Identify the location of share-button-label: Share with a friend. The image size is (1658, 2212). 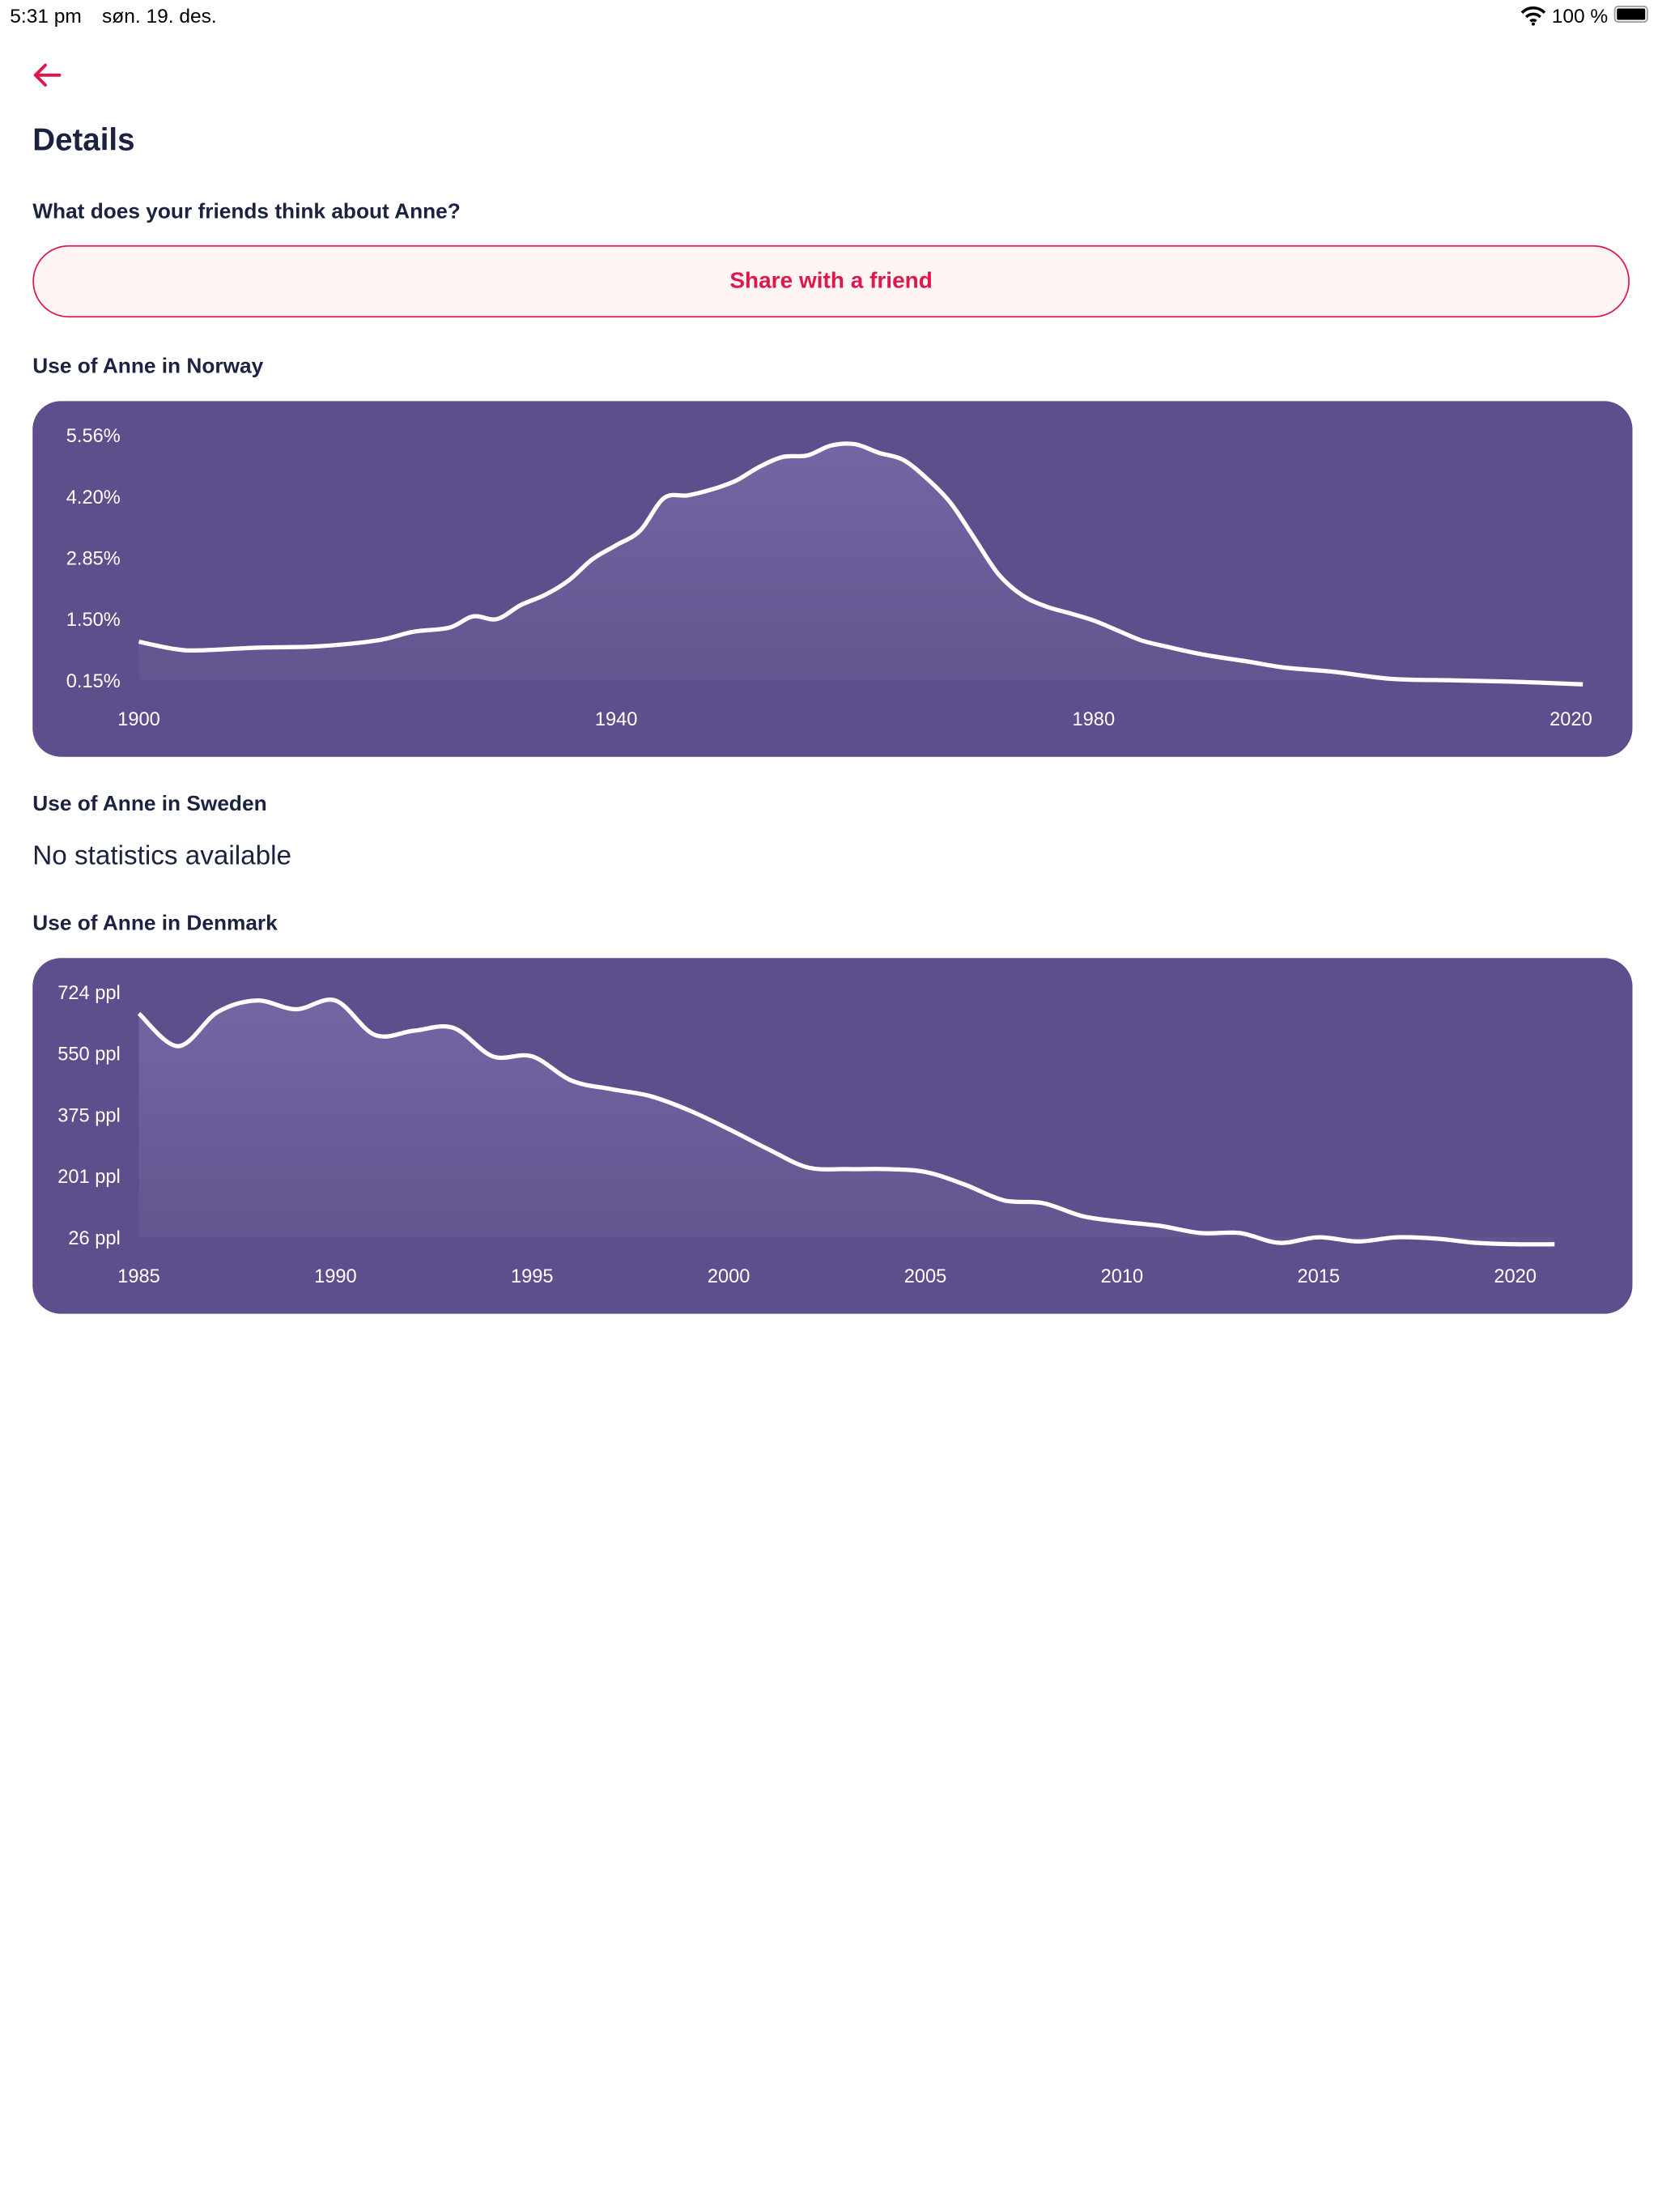
(831, 280).